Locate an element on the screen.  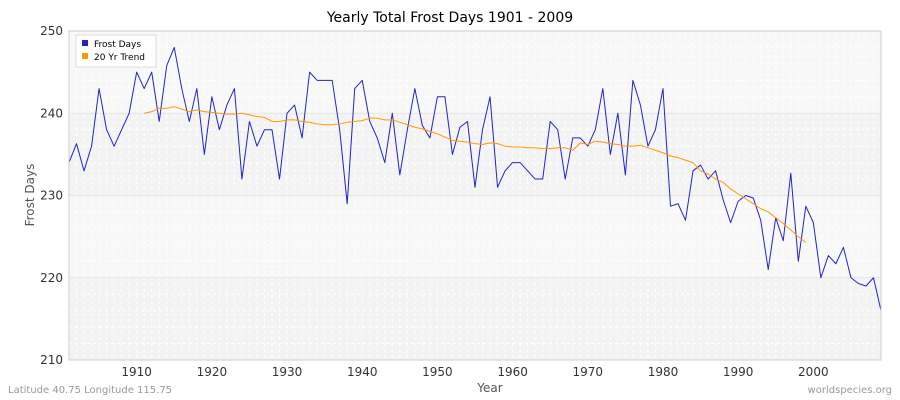
y-tick-label: 220 is located at coordinates (51, 278).